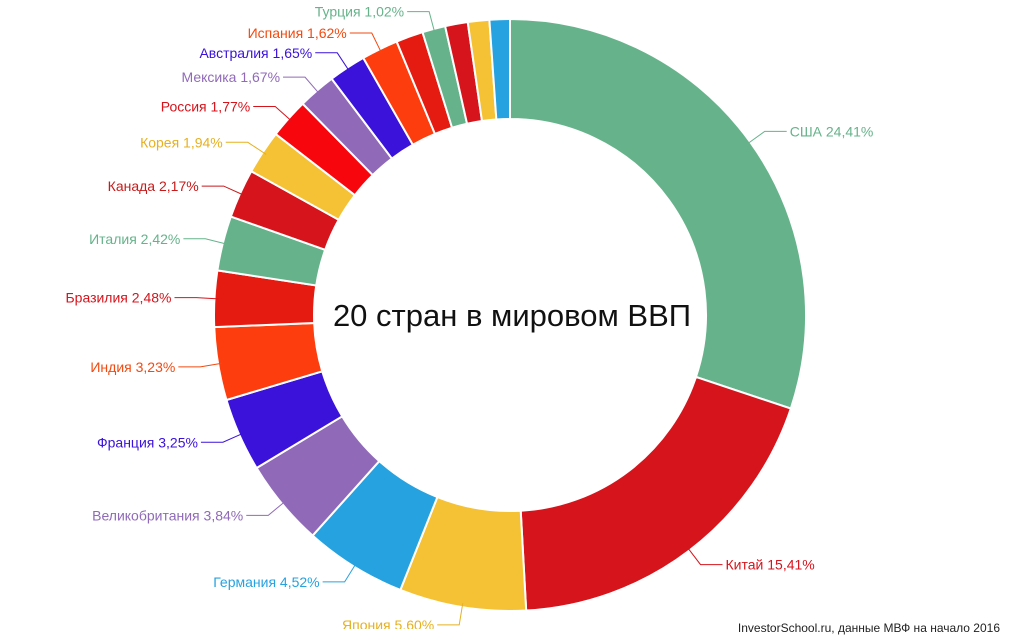  What do you see at coordinates (766, 137) in the screenshot?
I see `leader-сша` at bounding box center [766, 137].